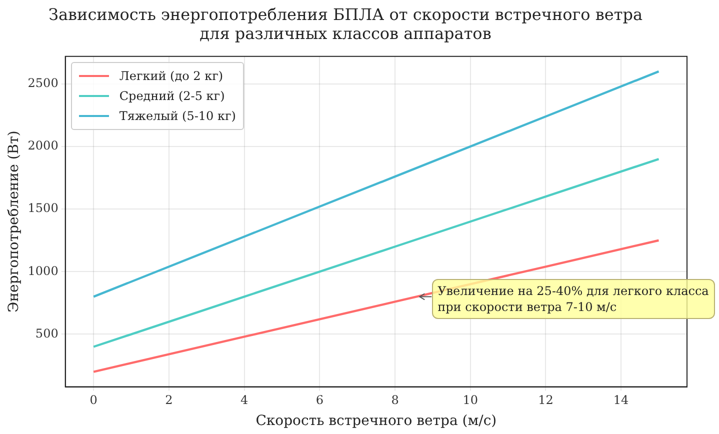 The image size is (719, 434). What do you see at coordinates (14, 221) in the screenshot?
I see `y-axis-title: Энергопотребление (Вт)` at bounding box center [14, 221].